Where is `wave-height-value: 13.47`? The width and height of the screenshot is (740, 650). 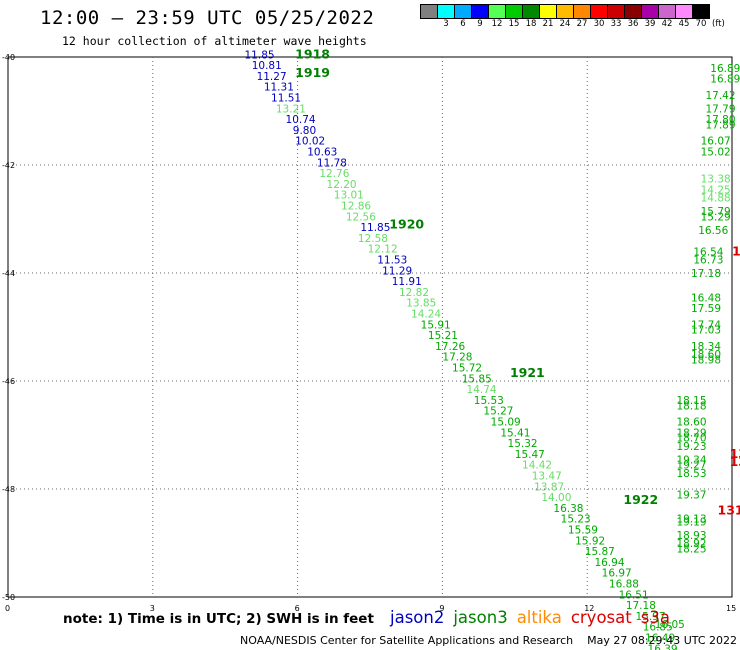
wave-height-value: 13.47 is located at coordinates (547, 477).